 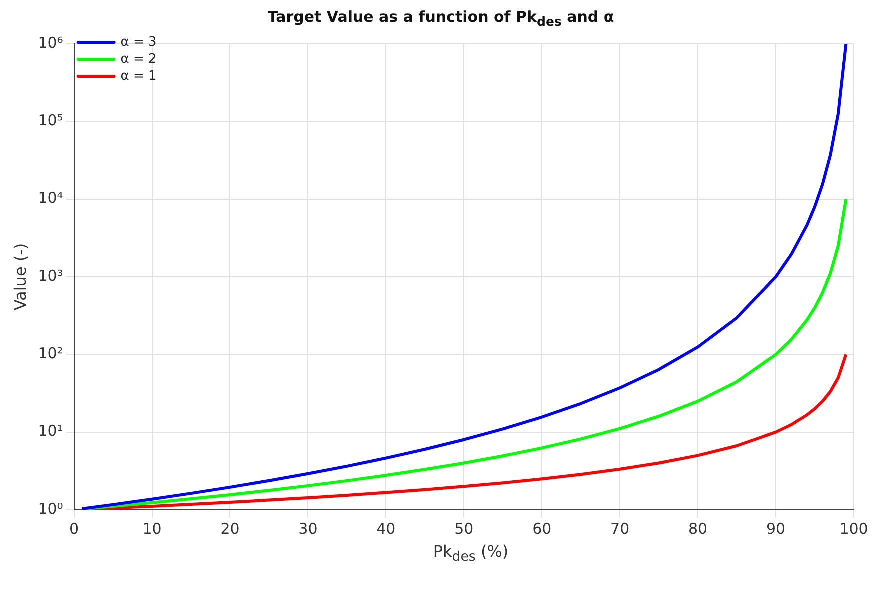 I want to click on x-tick-label: 10, so click(x=152, y=529).